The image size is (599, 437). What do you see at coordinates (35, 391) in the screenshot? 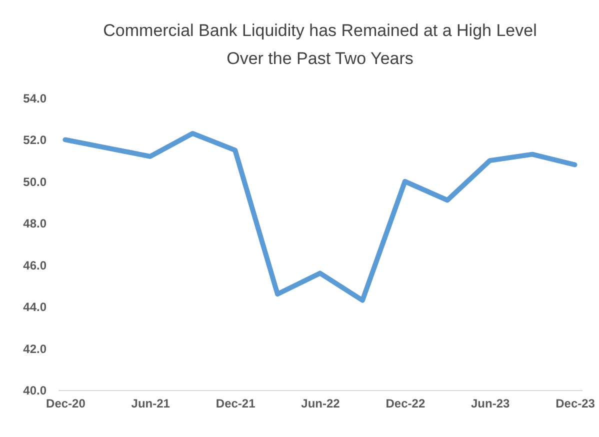
I see `y-tick-label: 40.0` at bounding box center [35, 391].